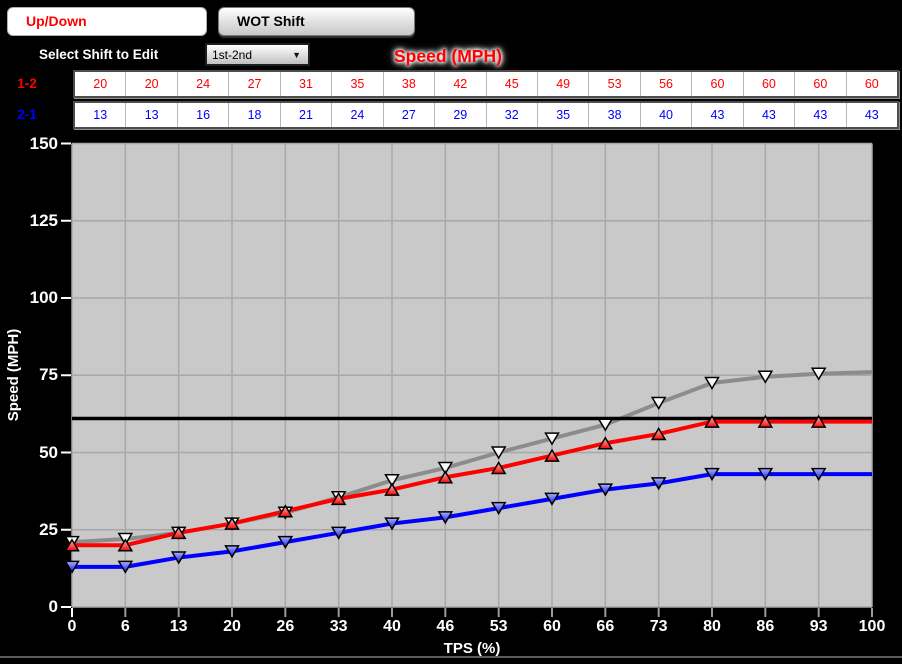 Image resolution: width=902 pixels, height=664 pixels. Describe the element at coordinates (27, 114) in the screenshot. I see `row-label-2-1: 2-1` at that location.